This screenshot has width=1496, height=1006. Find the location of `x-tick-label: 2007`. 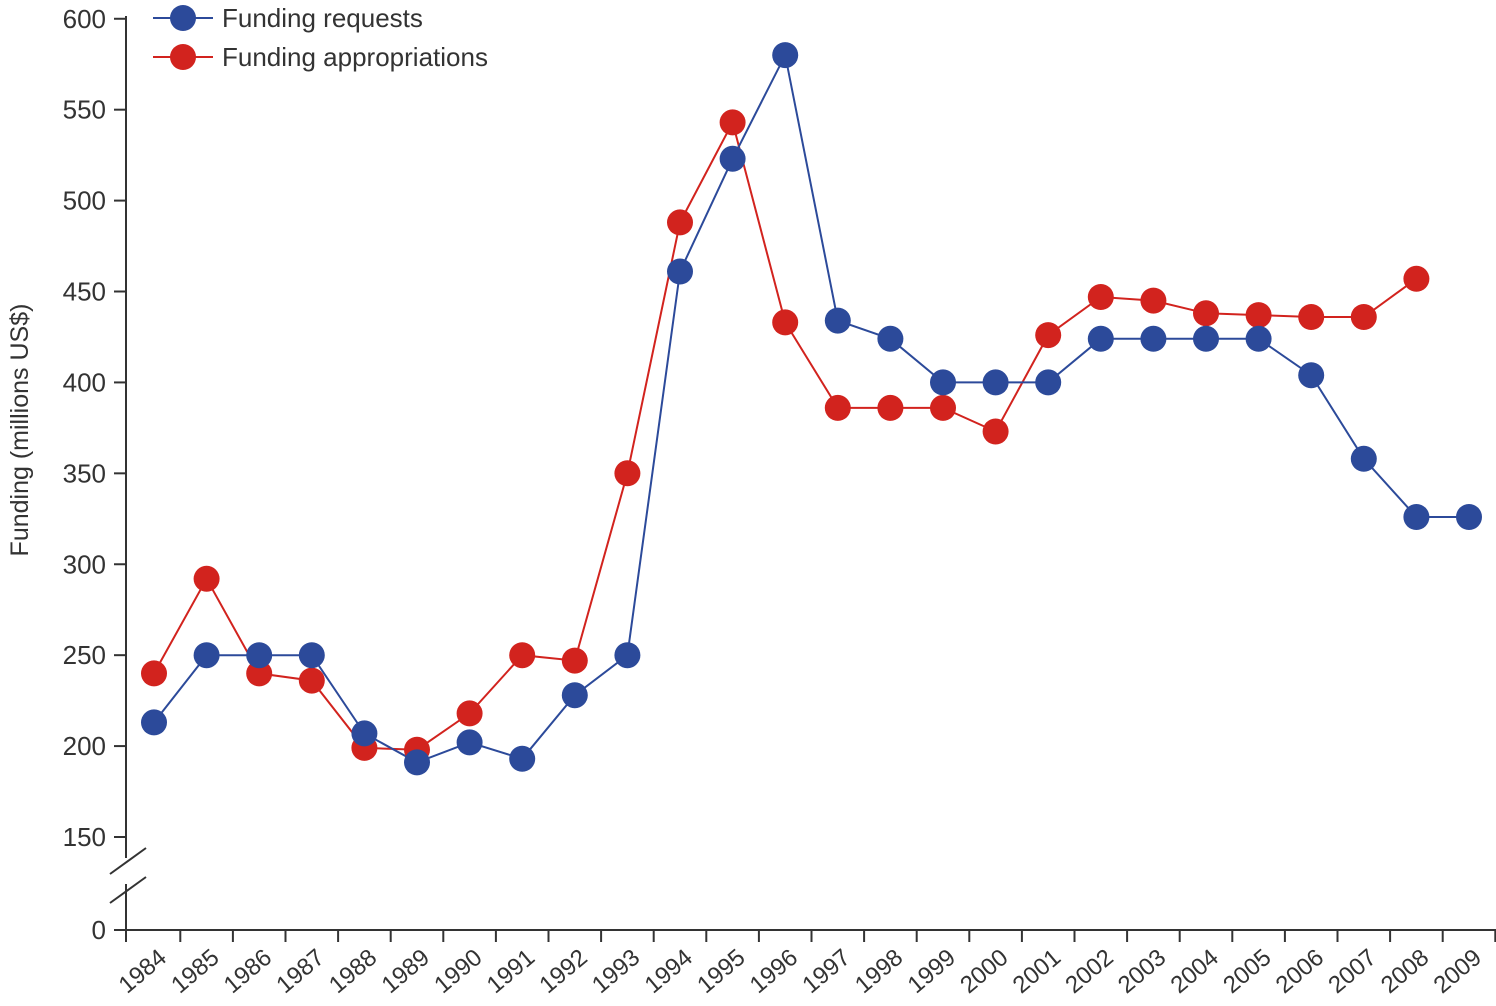

x-tick-label: 2007 is located at coordinates (1352, 971).